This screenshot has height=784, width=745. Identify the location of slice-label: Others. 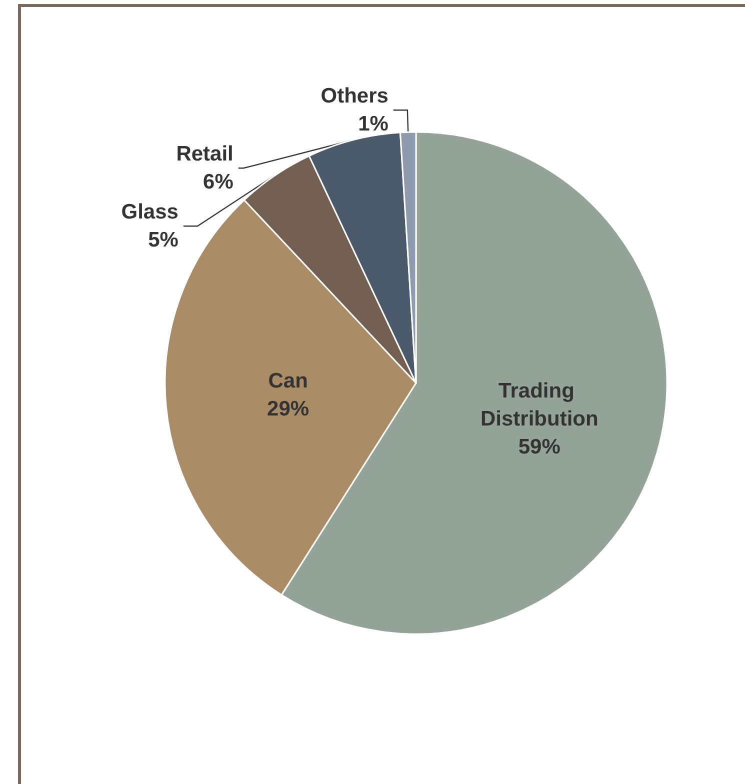
(354, 96).